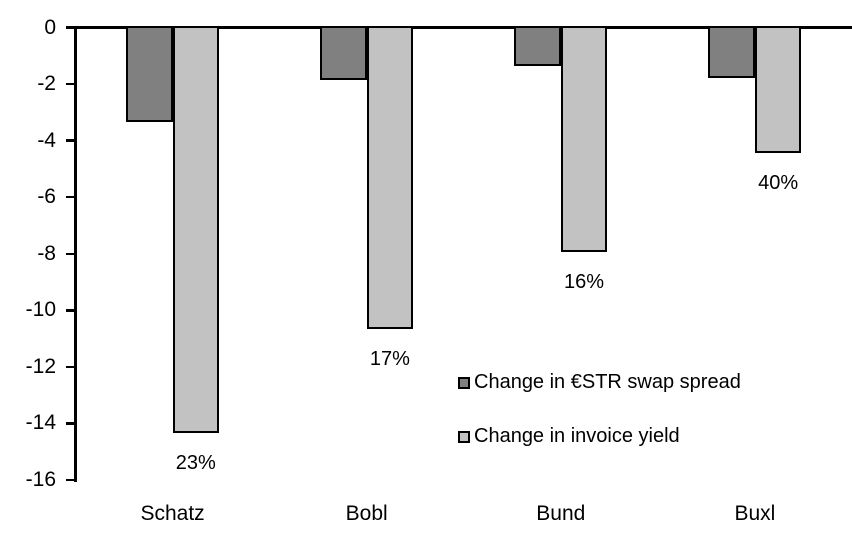  What do you see at coordinates (389, 358) in the screenshot?
I see `data-label-bobl: 17%` at bounding box center [389, 358].